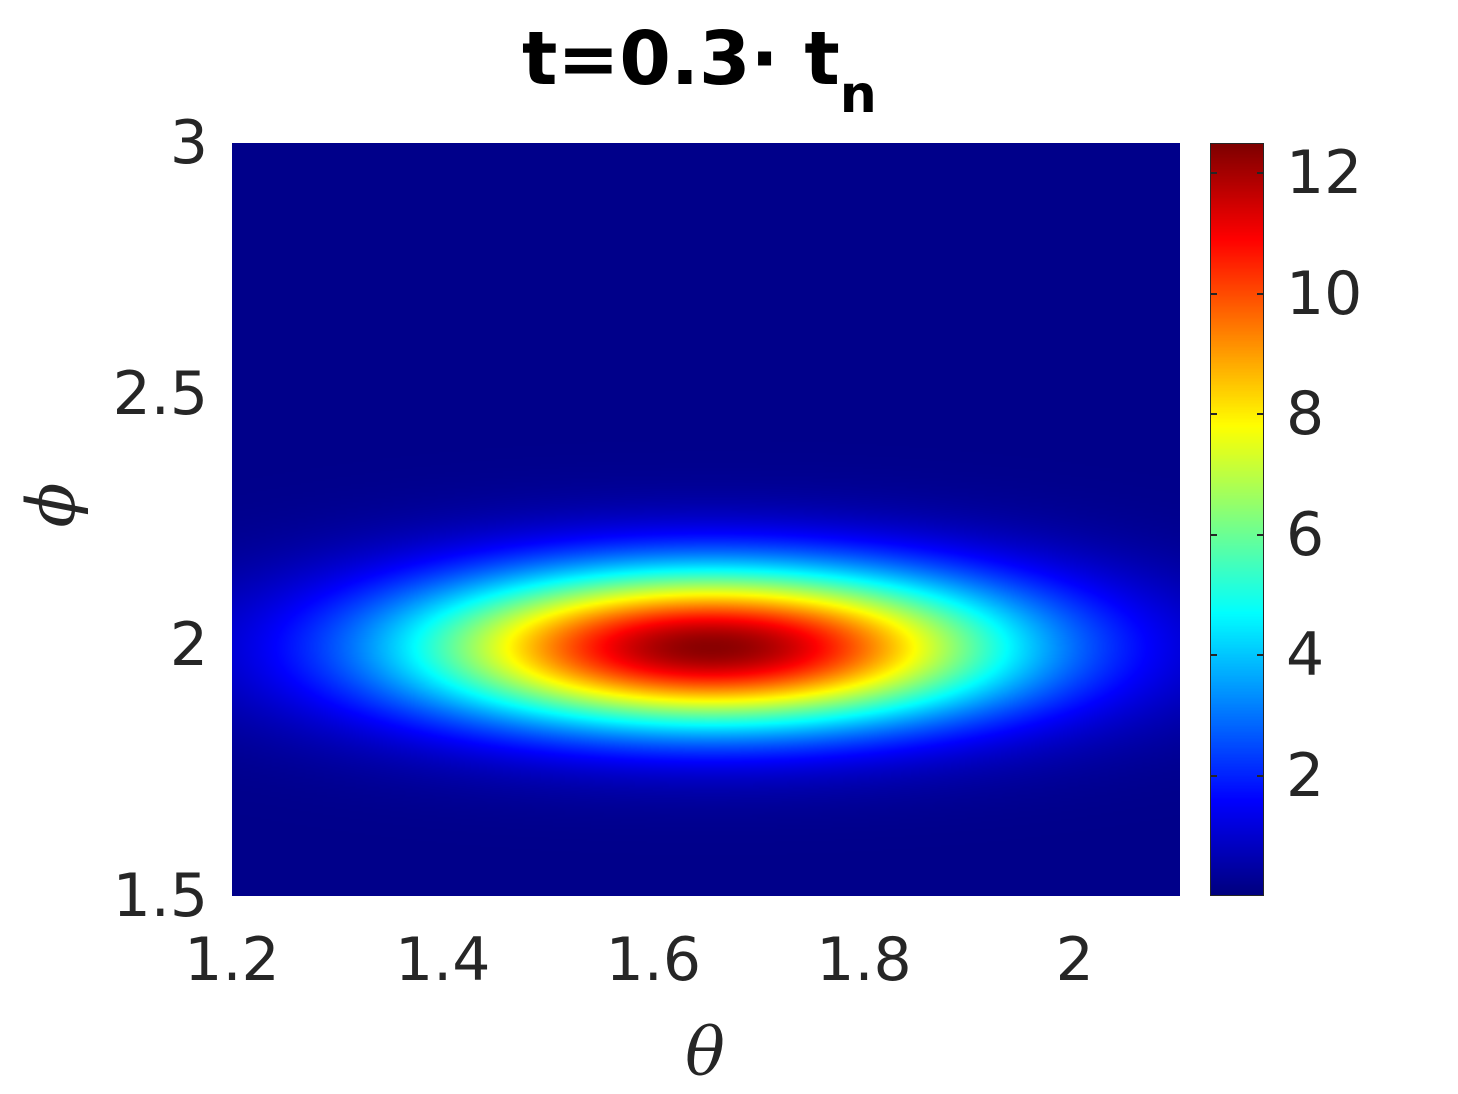 The height and width of the screenshot is (1094, 1458). What do you see at coordinates (51, 505) in the screenshot?
I see `y-axis-label: ϕ` at bounding box center [51, 505].